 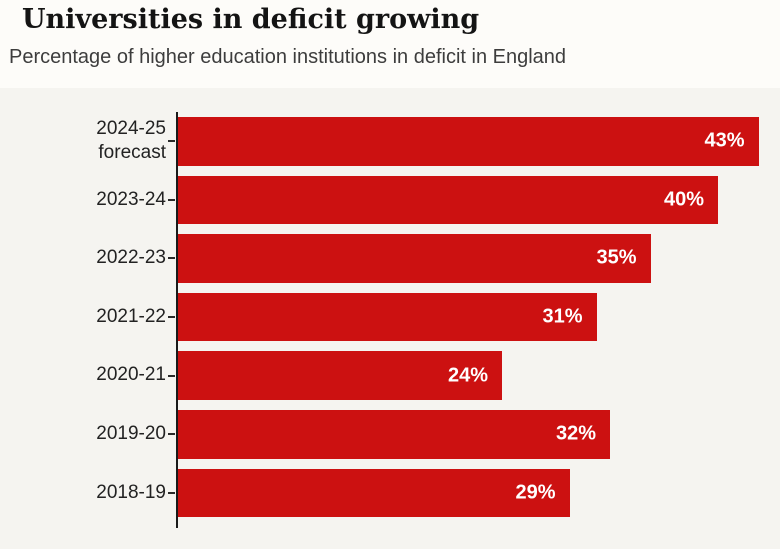 I want to click on bar-row: 2024-25 forecast 43%, so click(x=390, y=141).